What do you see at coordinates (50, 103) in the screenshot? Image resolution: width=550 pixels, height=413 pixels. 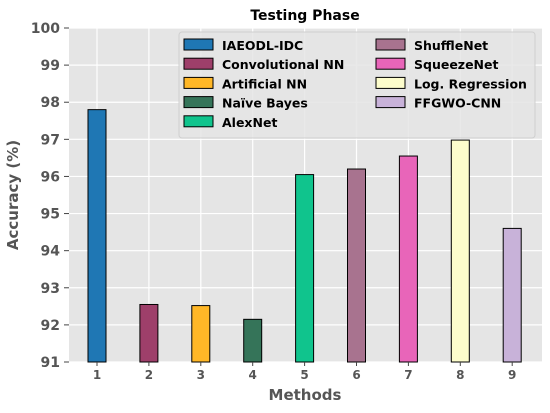 I see `y-tick-label: 98` at bounding box center [50, 103].